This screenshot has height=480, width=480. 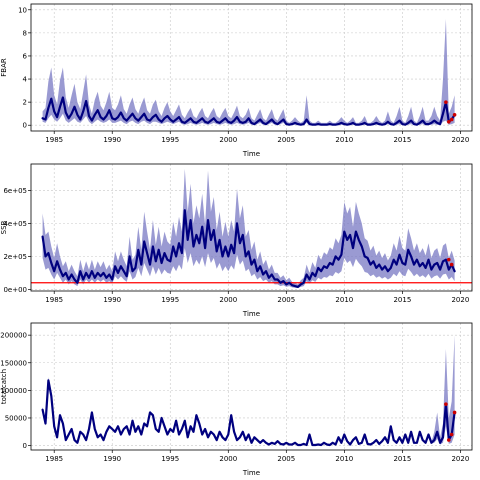 What do you see at coordinates (25, 80) in the screenshot?
I see `y-tick-label: 4` at bounding box center [25, 80].